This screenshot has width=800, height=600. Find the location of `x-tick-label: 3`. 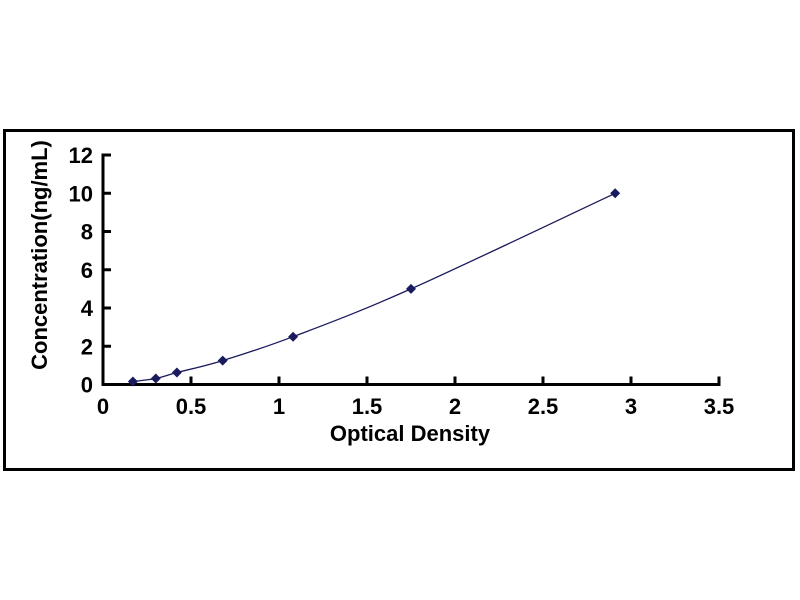

x-tick-label: 3 is located at coordinates (631, 406).